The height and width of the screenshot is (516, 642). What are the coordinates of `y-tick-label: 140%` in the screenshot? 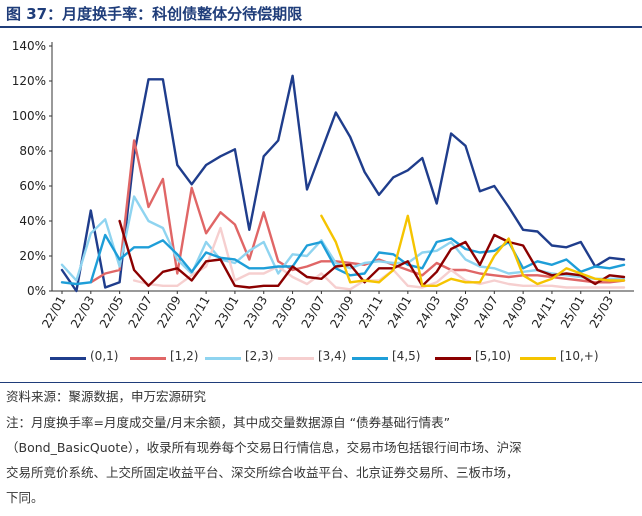 It's located at (29, 46).